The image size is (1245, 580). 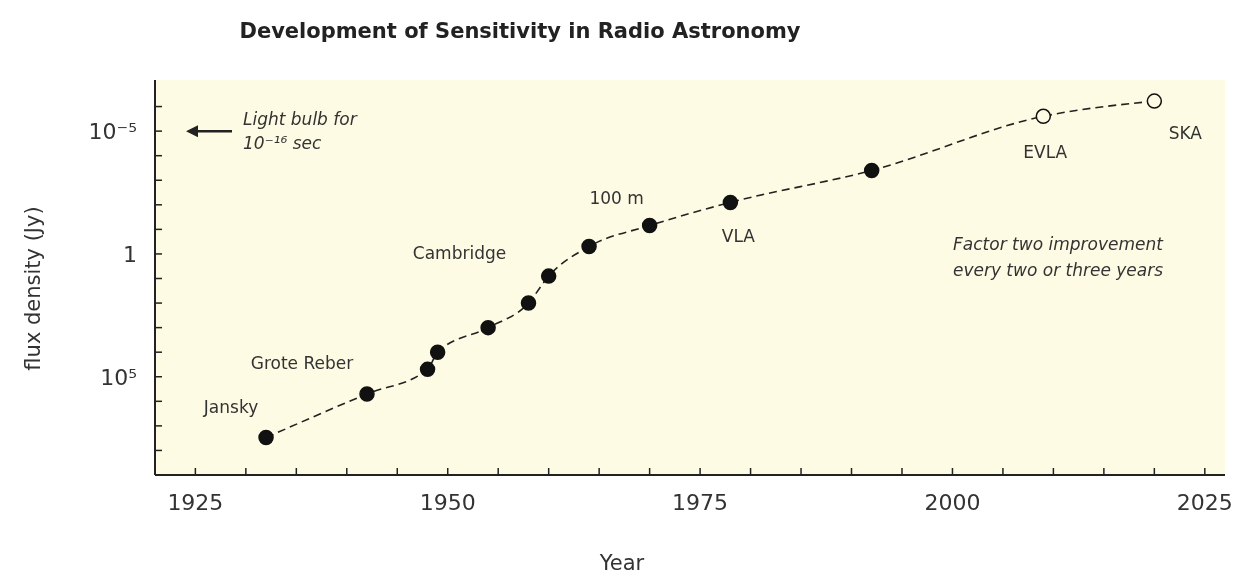 I want to click on y-tick-label: 1, so click(x=130, y=254).